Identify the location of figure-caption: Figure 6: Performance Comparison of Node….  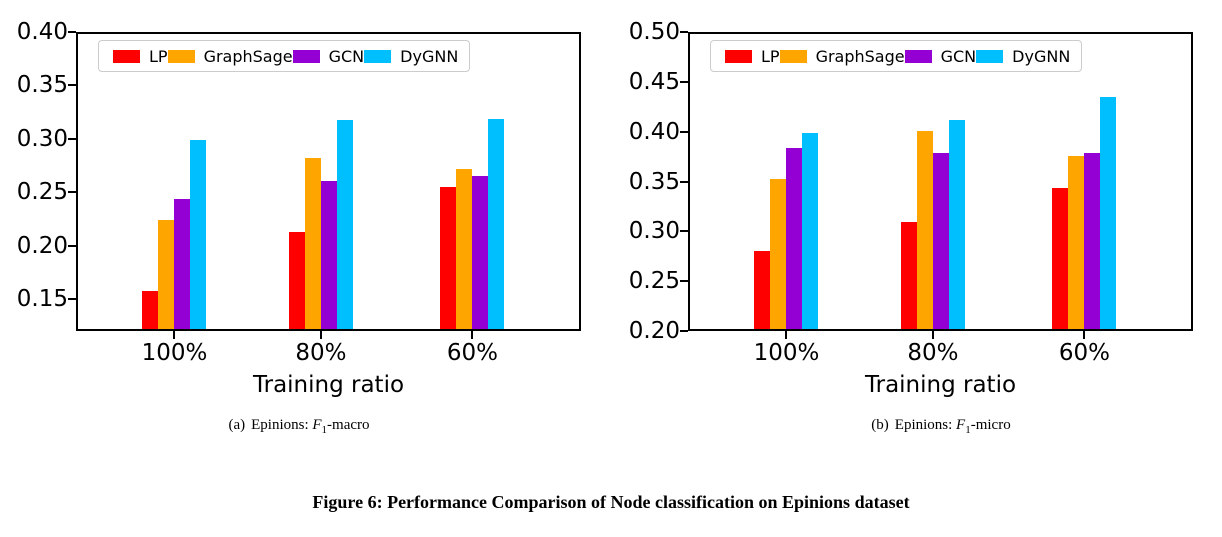
(611, 502).